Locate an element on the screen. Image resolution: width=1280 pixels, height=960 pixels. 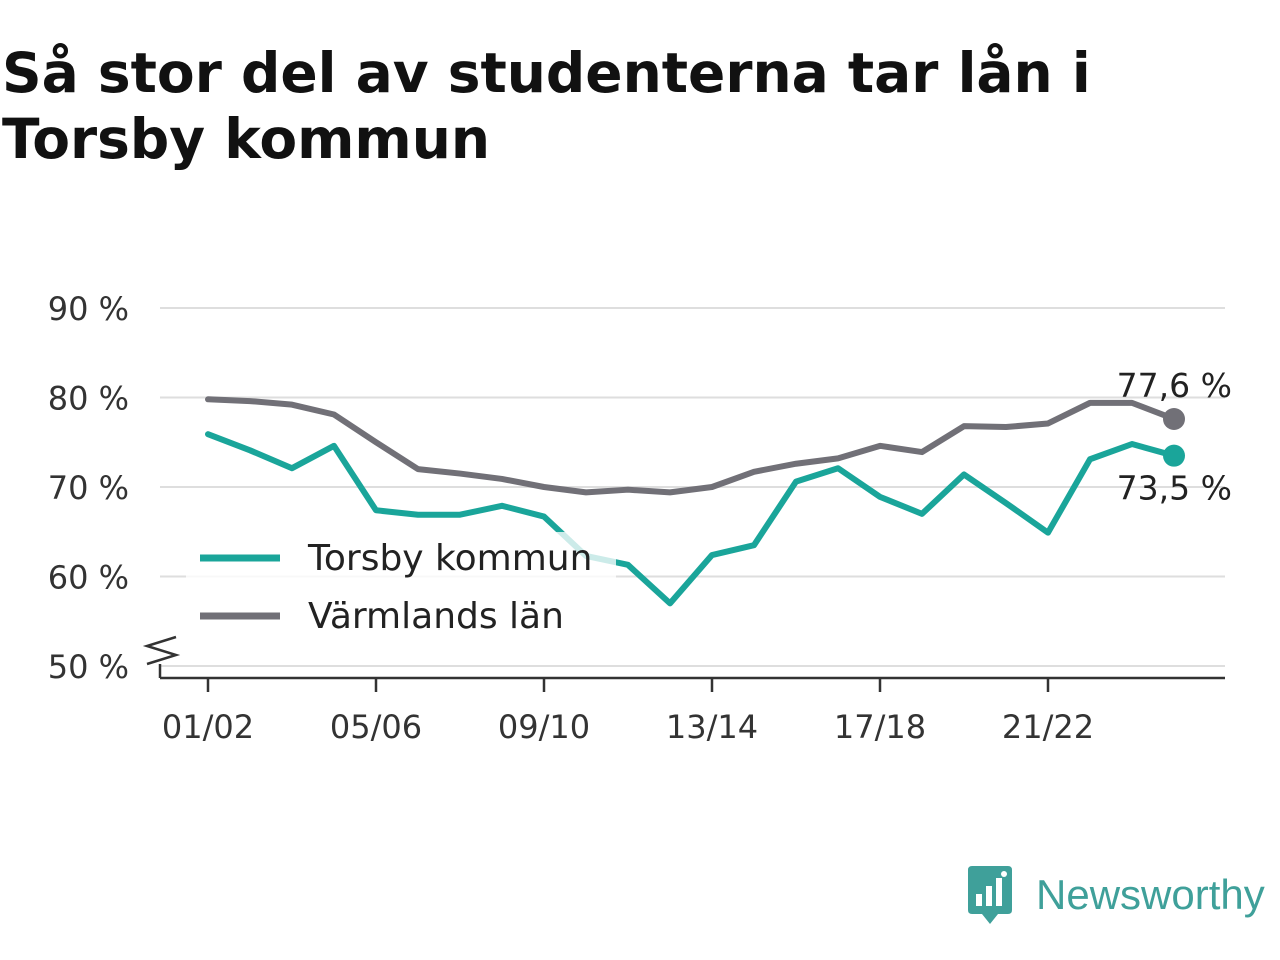
x-tick-label: 21/22 is located at coordinates (1048, 727).